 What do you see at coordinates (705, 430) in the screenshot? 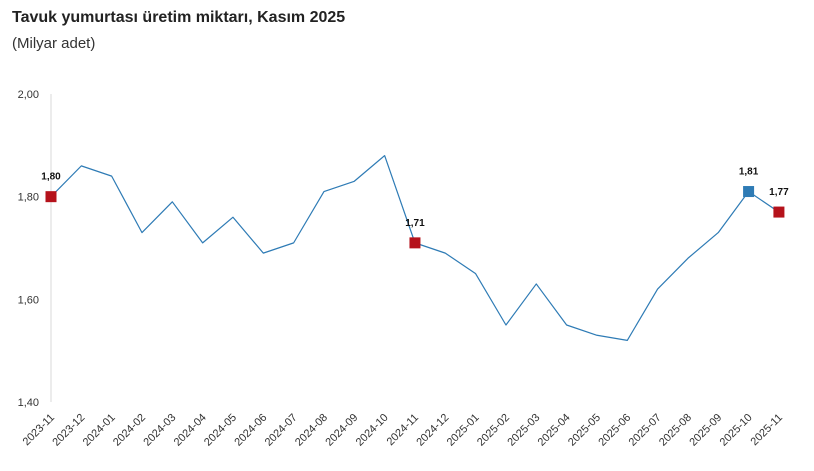
I see `x-tick-label: 2025-09` at bounding box center [705, 430].